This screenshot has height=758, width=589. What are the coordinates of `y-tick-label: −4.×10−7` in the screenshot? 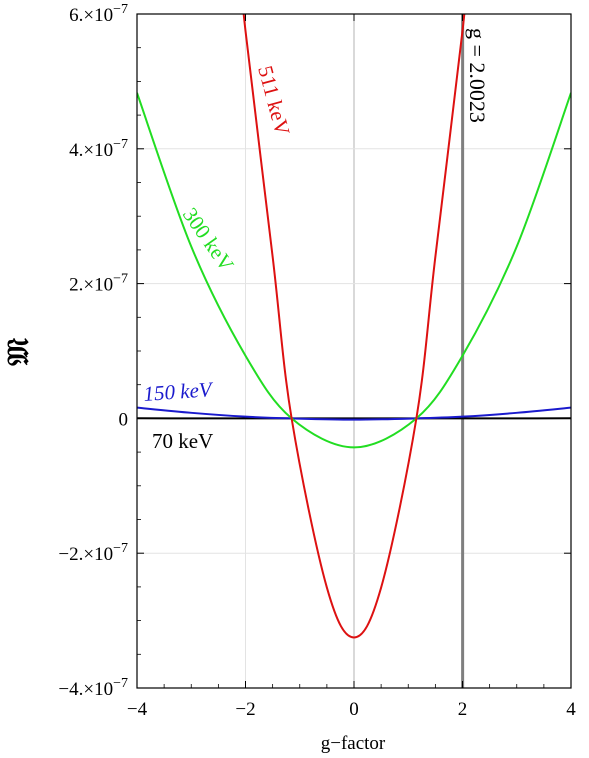 It's located at (93, 688).